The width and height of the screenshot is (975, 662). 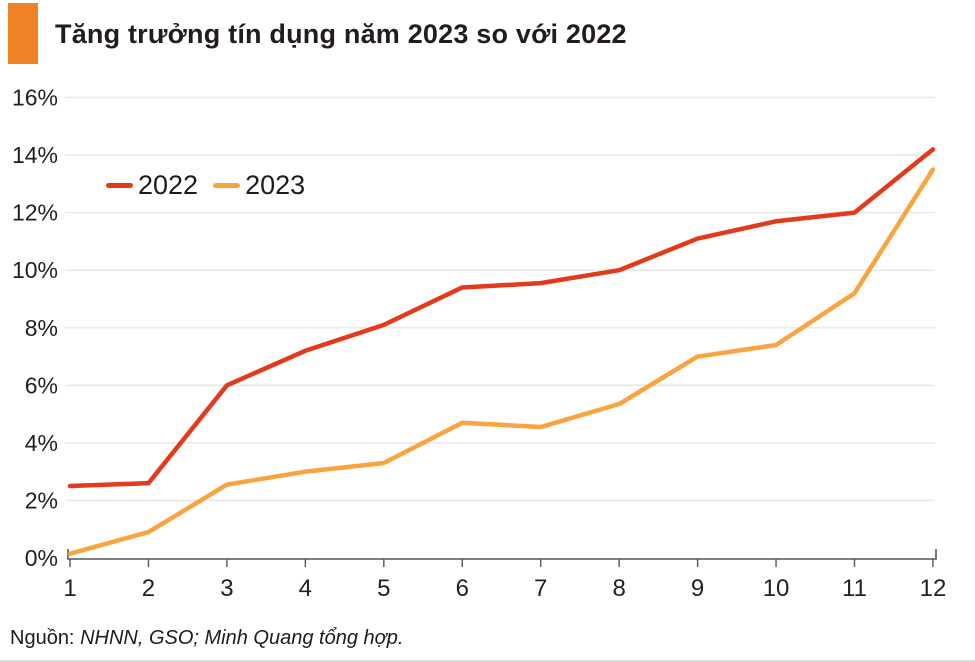 What do you see at coordinates (119, 185) in the screenshot?
I see `legend-swatch-2022-icon` at bounding box center [119, 185].